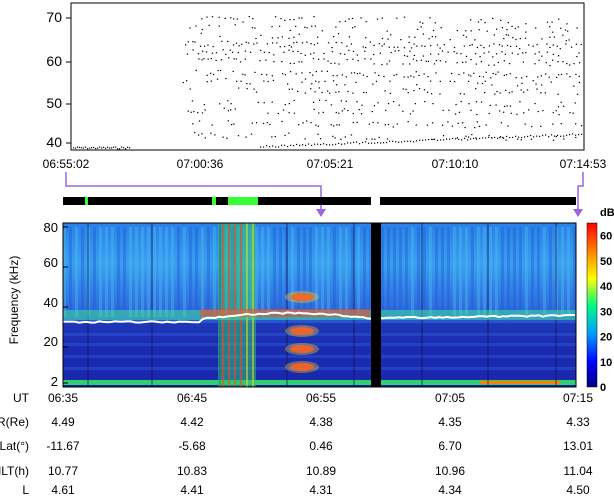 This screenshot has height=496, width=614. What do you see at coordinates (21, 398) in the screenshot?
I see `ephemeris-row-label: UT` at bounding box center [21, 398].